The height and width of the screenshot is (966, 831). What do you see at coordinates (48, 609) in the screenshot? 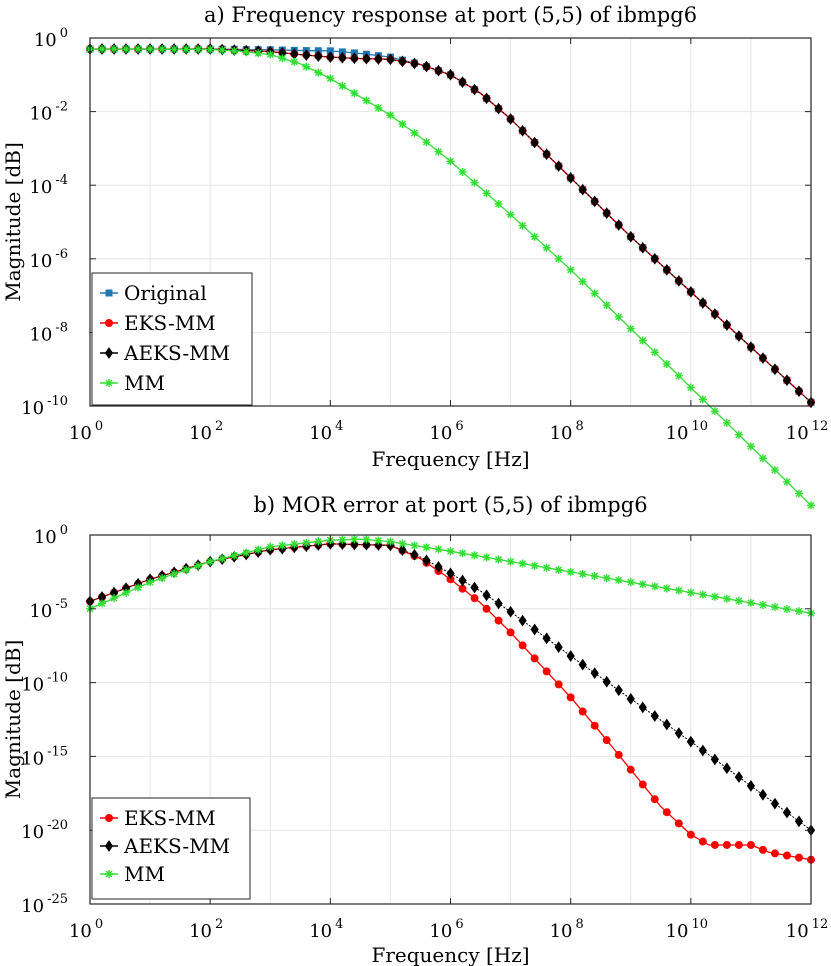
I see `y-tick-label: 10 -5` at bounding box center [48, 609].